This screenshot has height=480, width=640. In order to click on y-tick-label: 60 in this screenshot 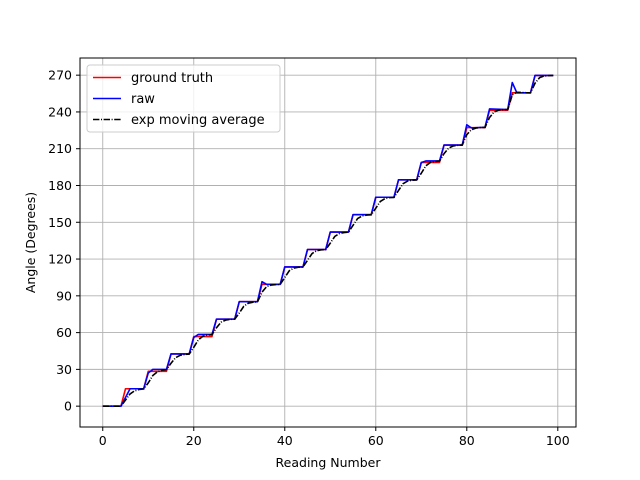, I will do `click(64, 332)`.